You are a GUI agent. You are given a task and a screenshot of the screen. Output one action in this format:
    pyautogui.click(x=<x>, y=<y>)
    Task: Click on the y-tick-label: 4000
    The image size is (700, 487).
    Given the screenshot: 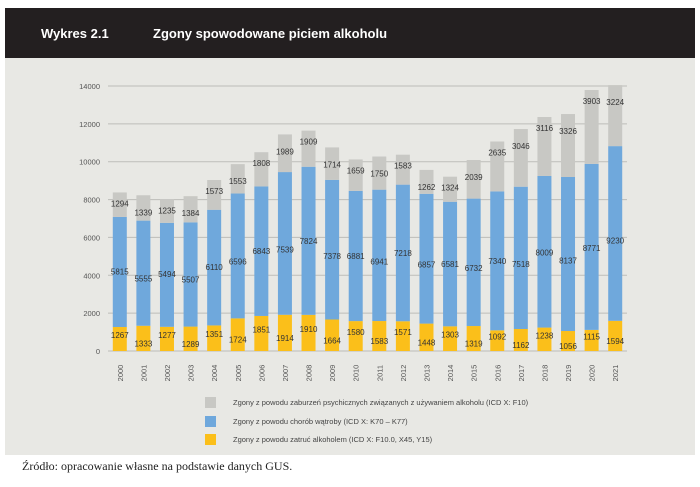 What is the action you would take?
    pyautogui.click(x=91, y=275)
    